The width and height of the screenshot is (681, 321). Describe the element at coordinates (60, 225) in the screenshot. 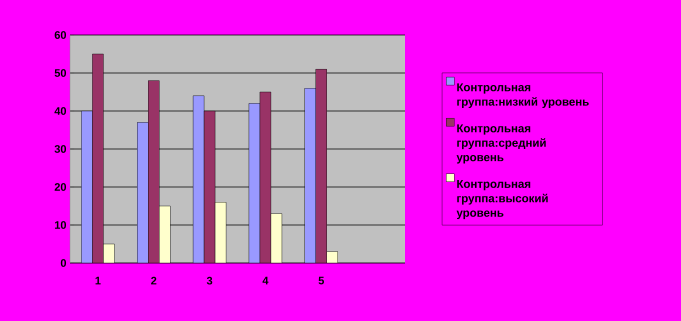

I see `y-tick-label: 10` at that location.